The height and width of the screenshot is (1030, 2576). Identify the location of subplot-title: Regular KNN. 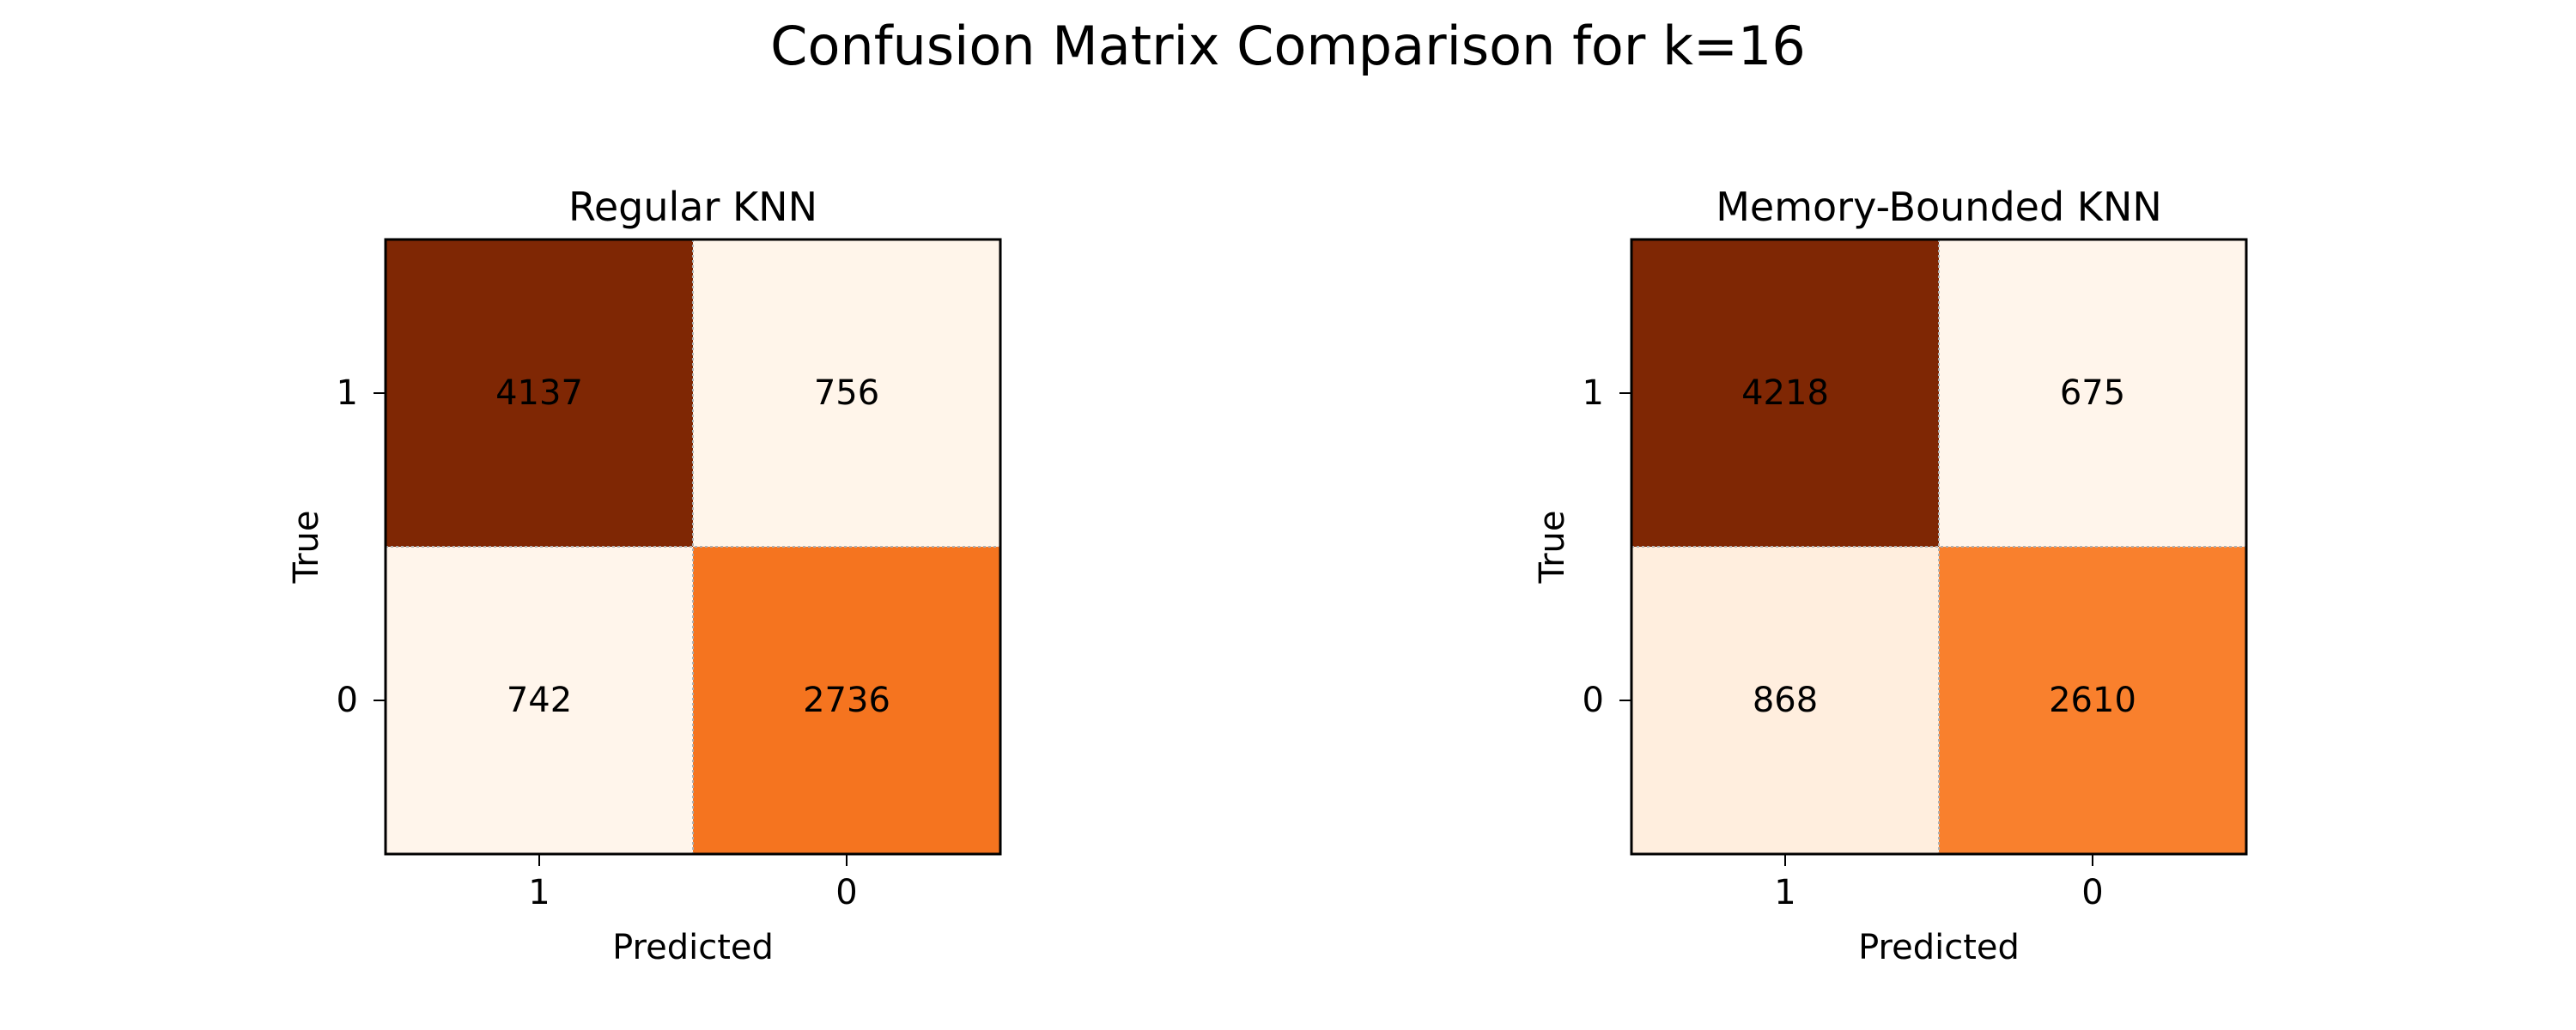
(693, 207).